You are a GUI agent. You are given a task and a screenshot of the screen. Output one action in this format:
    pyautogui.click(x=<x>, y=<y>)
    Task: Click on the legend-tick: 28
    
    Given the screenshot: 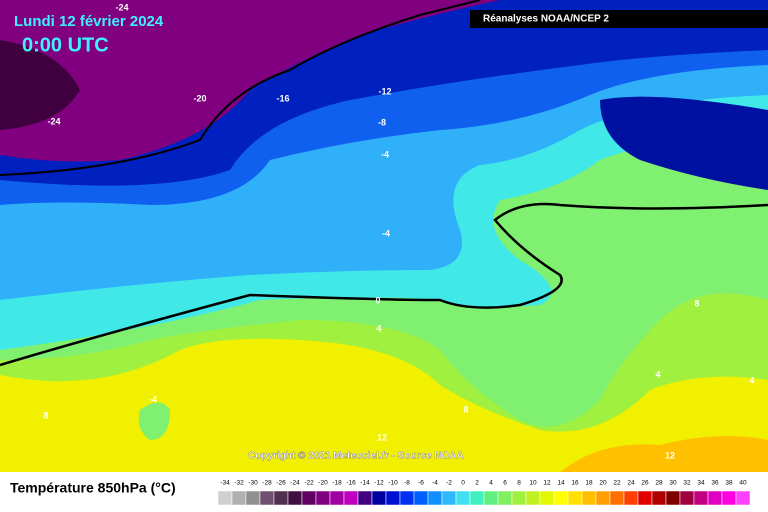 What is the action you would take?
    pyautogui.click(x=659, y=483)
    